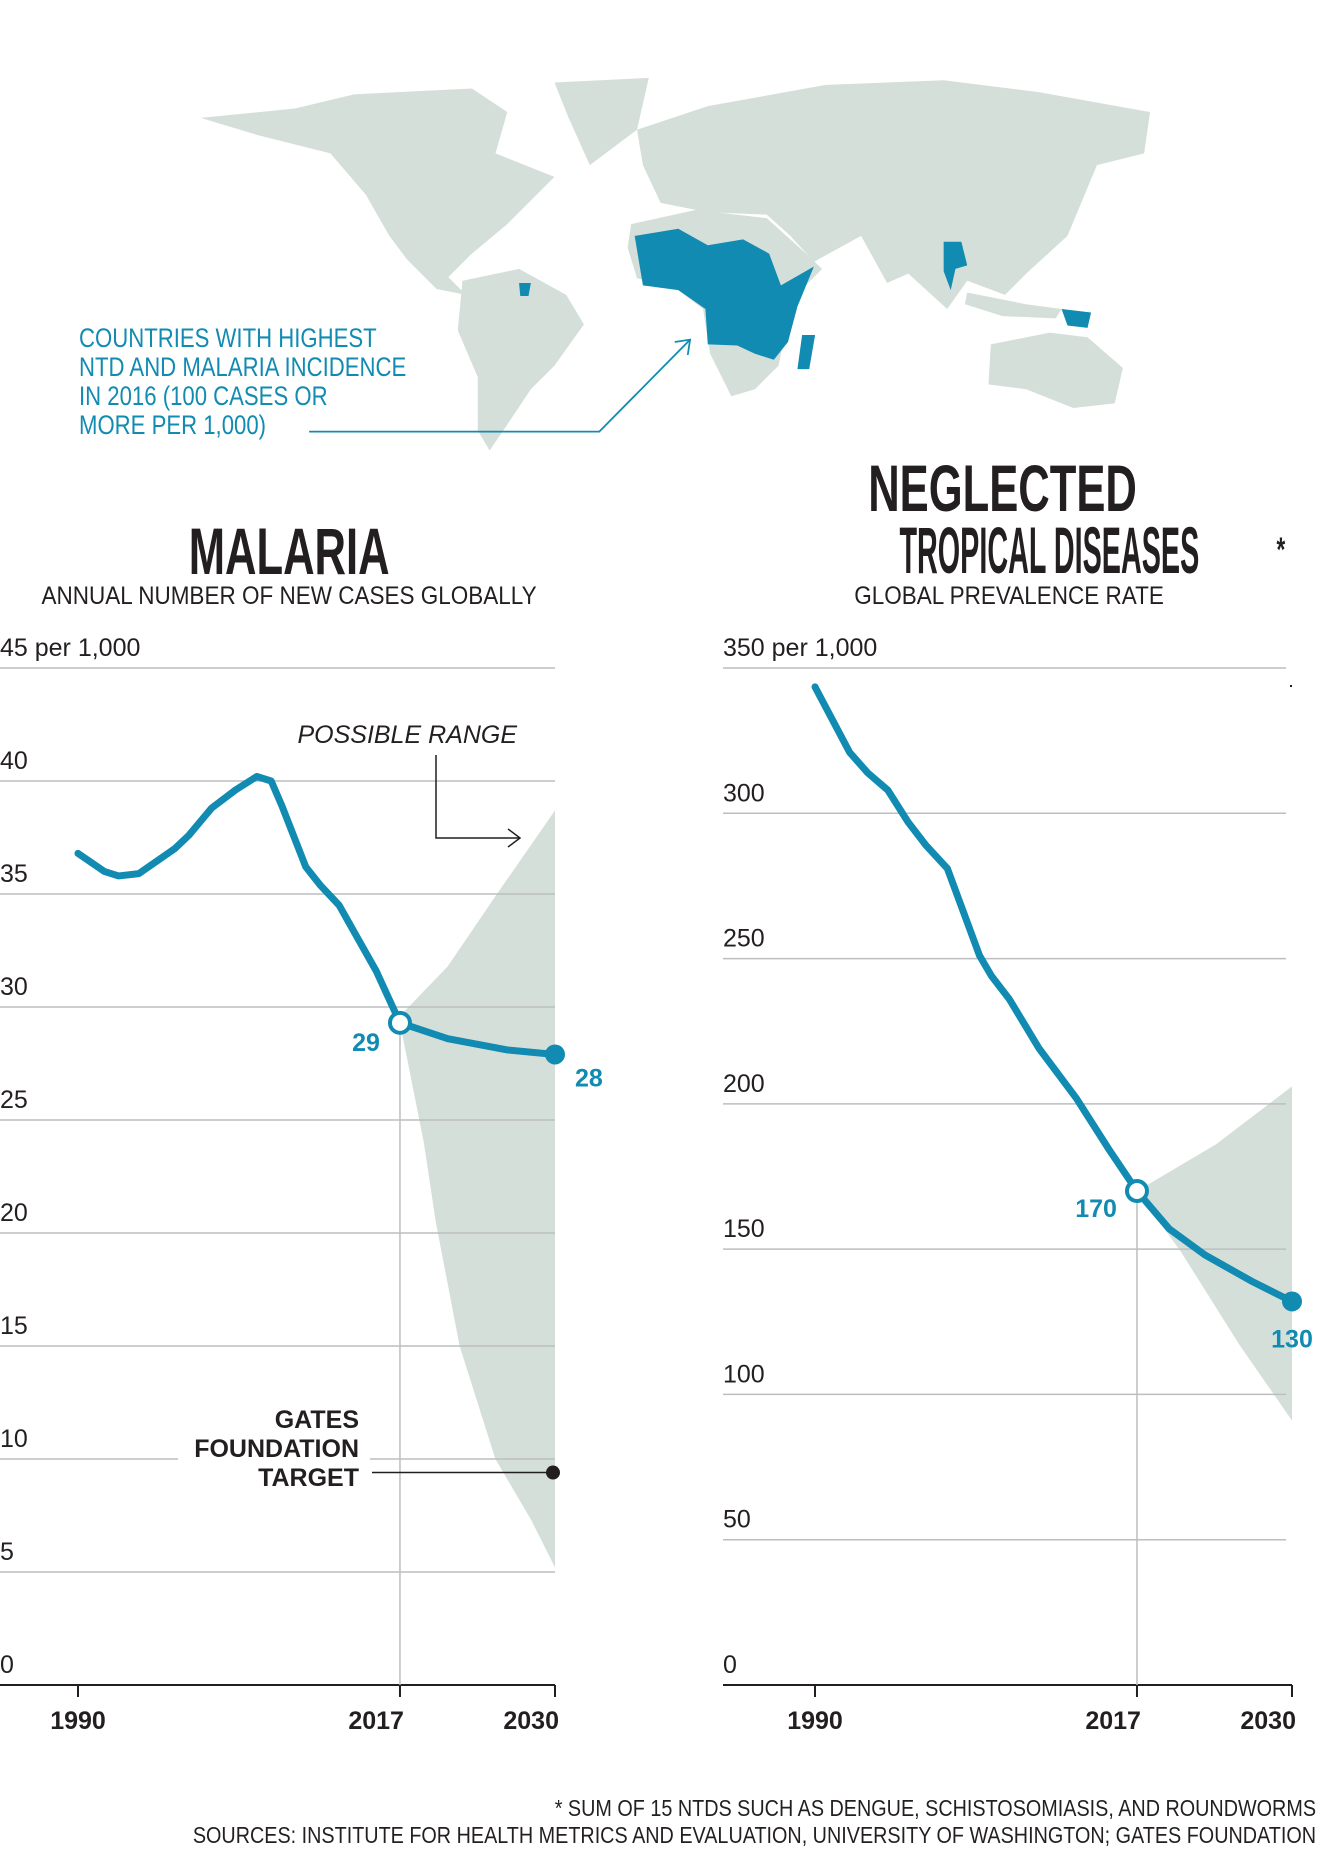 The width and height of the screenshot is (1333, 1858). What do you see at coordinates (14, 1439) in the screenshot?
I see `malaria-y-tick-label: 10` at bounding box center [14, 1439].